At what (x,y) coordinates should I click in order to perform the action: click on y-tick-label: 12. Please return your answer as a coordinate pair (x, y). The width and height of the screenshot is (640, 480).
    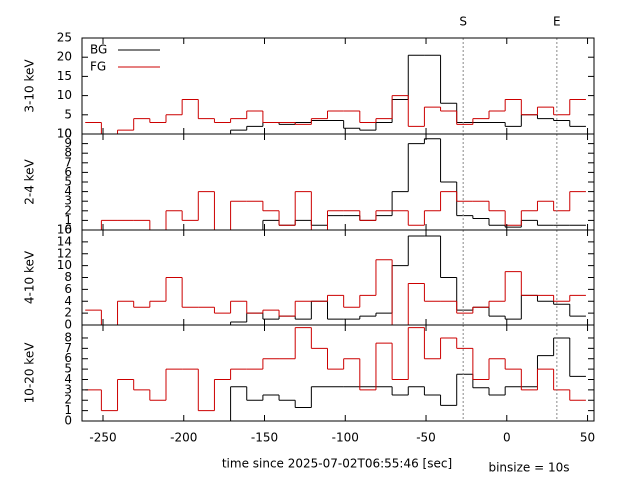
    Looking at the image, I should click on (64, 253).